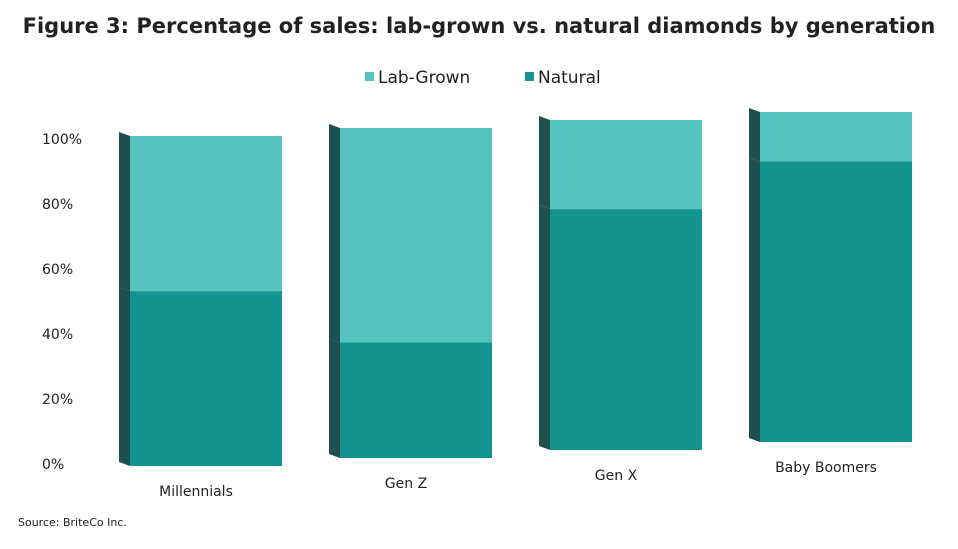  Describe the element at coordinates (62, 140) in the screenshot. I see `y-tick-label: 100%` at that location.